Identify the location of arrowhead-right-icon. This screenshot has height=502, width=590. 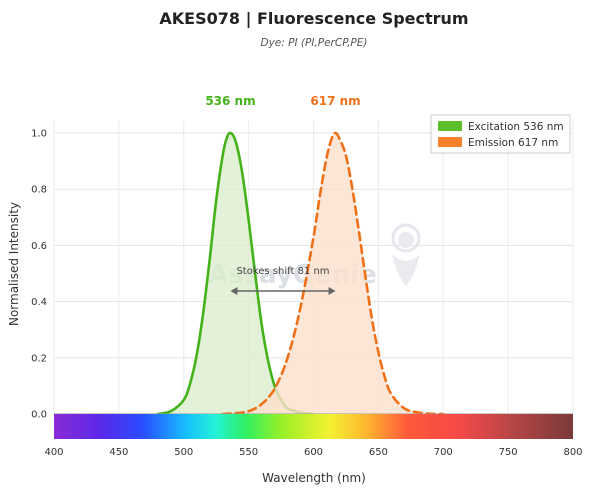
(332, 291).